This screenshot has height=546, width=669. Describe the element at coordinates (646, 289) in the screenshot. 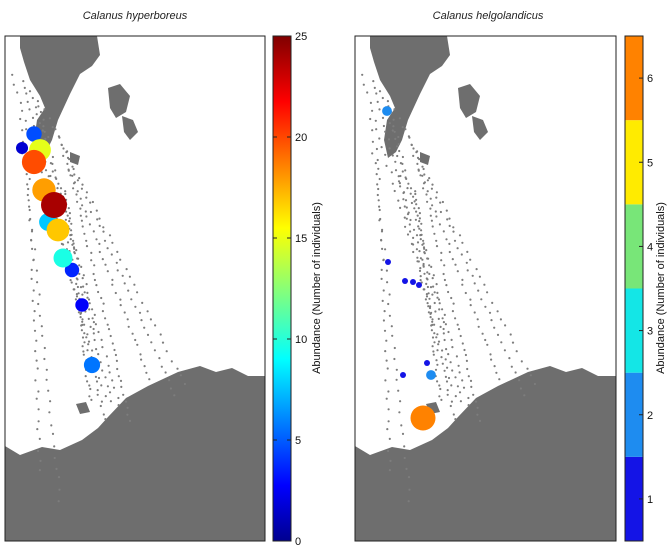

I see `right-colorbar-ticks: 1 2 3 4 5 6` at that location.